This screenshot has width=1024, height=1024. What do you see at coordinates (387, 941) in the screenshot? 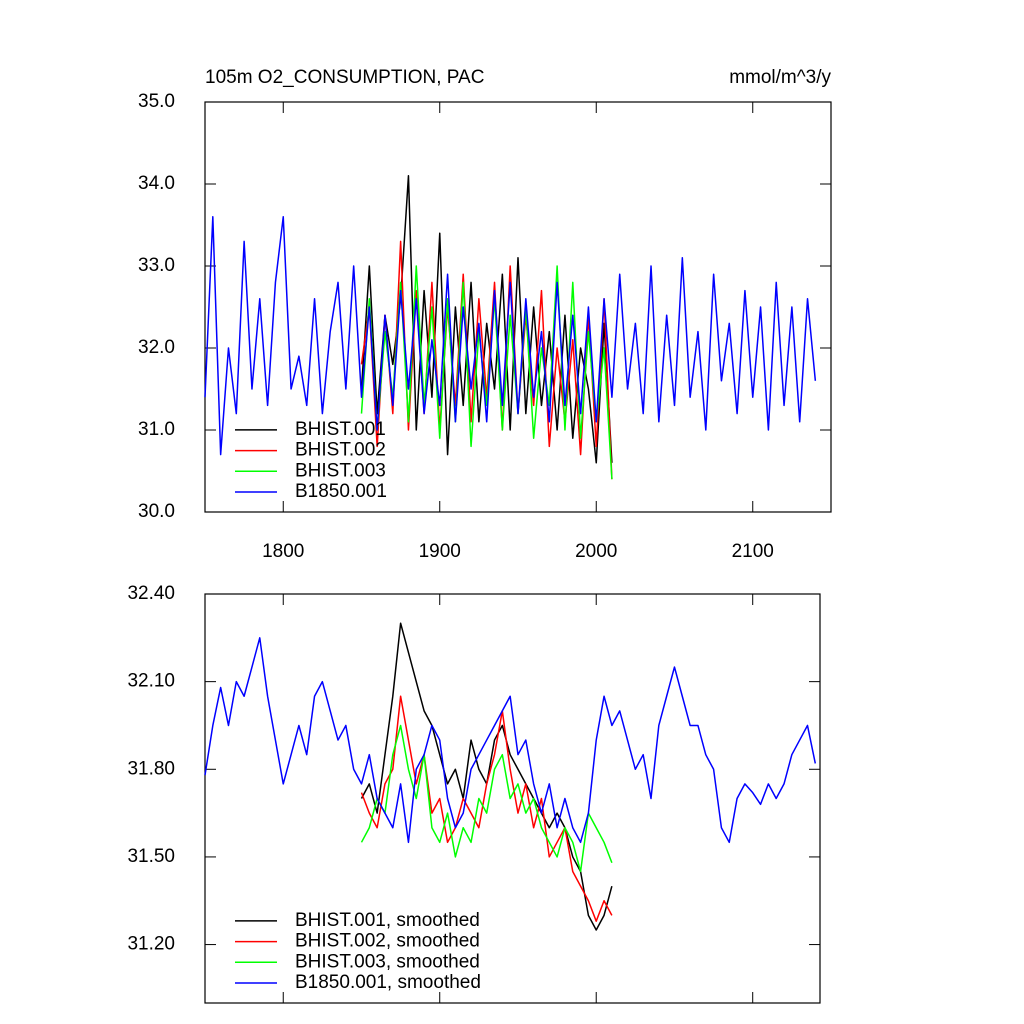
I see `legend-label: BHIST.002, smoothed` at bounding box center [387, 941].